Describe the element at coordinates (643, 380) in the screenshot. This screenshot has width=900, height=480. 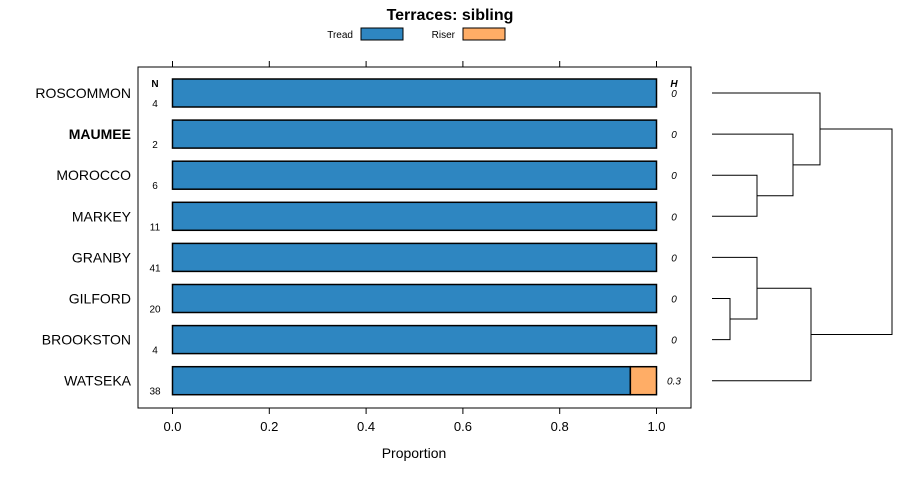
I see `bar-riser` at that location.